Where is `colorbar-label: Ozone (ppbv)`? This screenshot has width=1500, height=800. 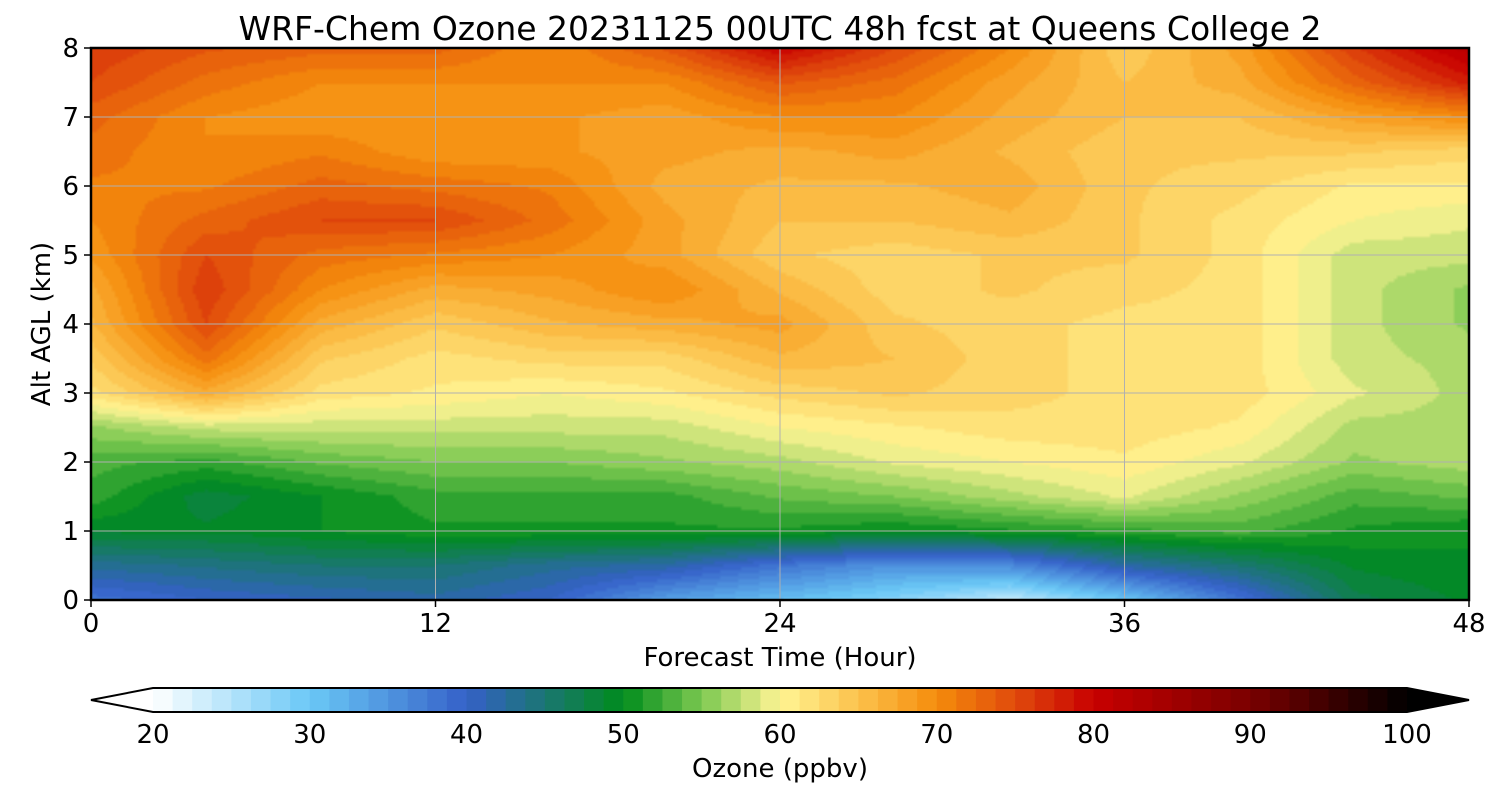
colorbar-label: Ozone (ppbv) is located at coordinates (780, 769).